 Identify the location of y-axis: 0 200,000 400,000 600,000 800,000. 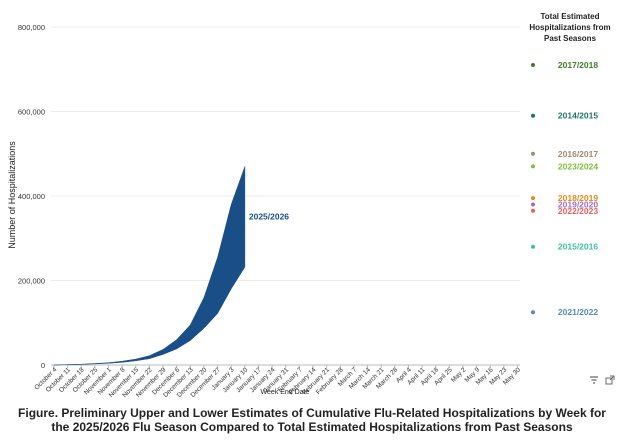
(31, 196).